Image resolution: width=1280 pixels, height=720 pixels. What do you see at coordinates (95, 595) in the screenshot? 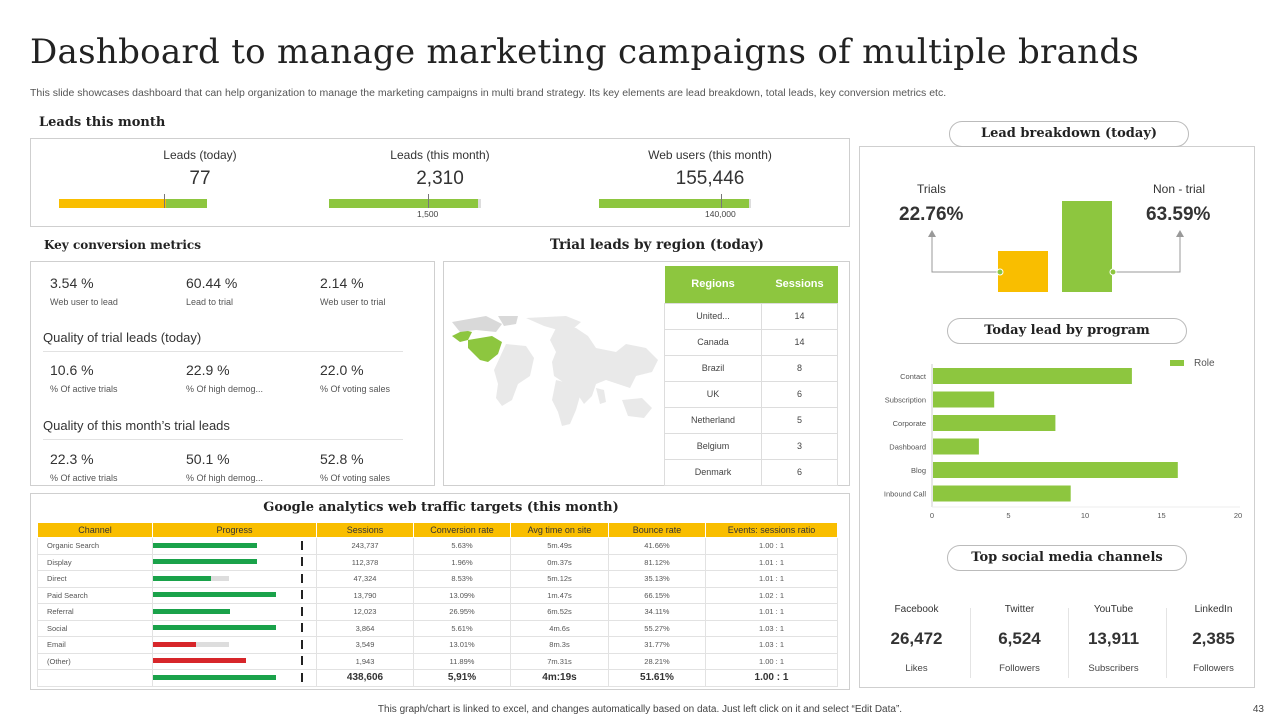
I see `channel-cell: Paid Search` at bounding box center [95, 595].